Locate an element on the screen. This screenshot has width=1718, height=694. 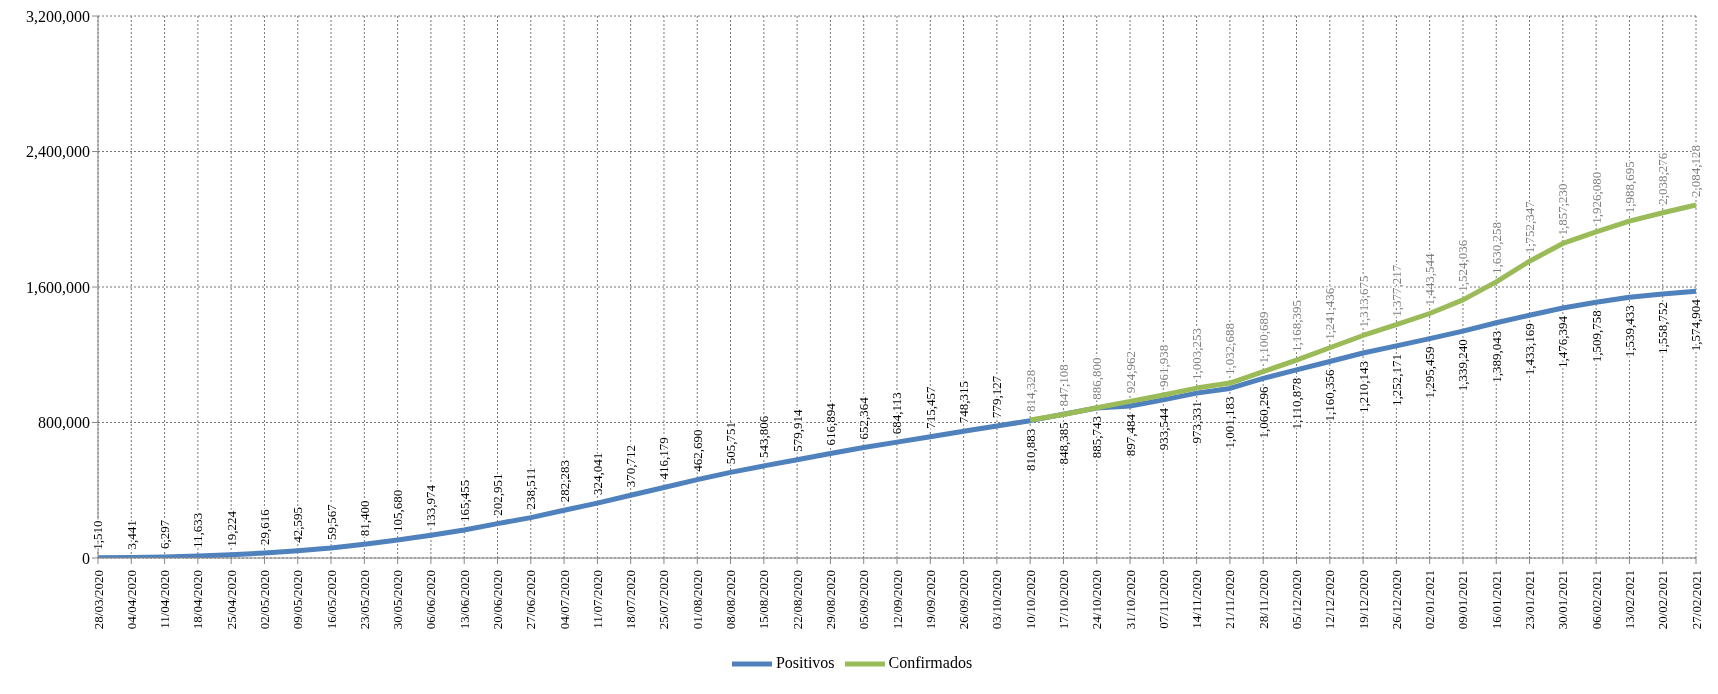
x-tick-label: 05/12/2020 is located at coordinates (1296, 600).